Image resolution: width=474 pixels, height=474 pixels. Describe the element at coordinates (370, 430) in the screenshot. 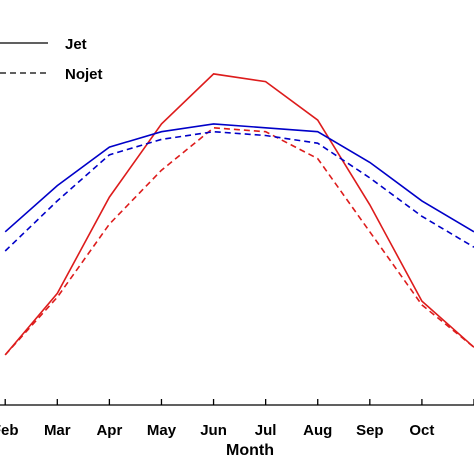

I see `x-tick-label: Sep` at that location.